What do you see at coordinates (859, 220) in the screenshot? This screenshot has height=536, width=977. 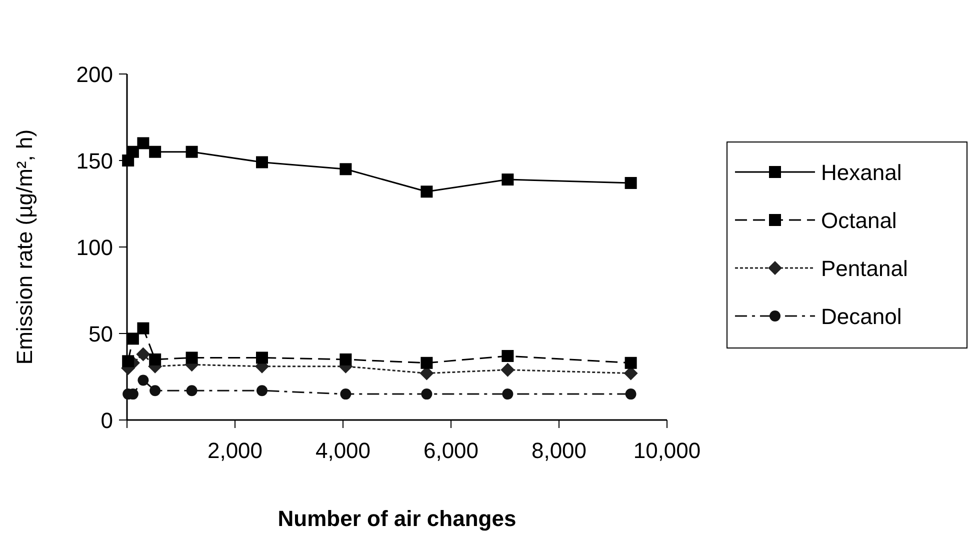 I see `legend-label: Octanal` at bounding box center [859, 220].